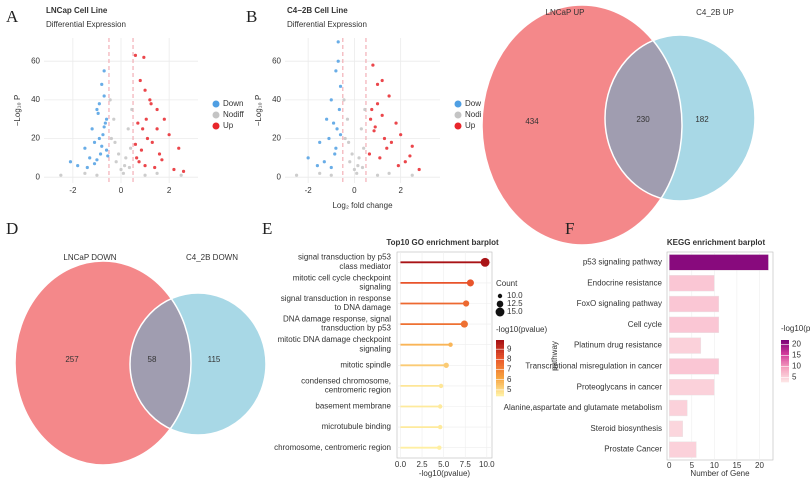 Image resolution: width=811 pixels, height=484 pixels. I want to click on x-tick-label: 7.5, so click(466, 464).